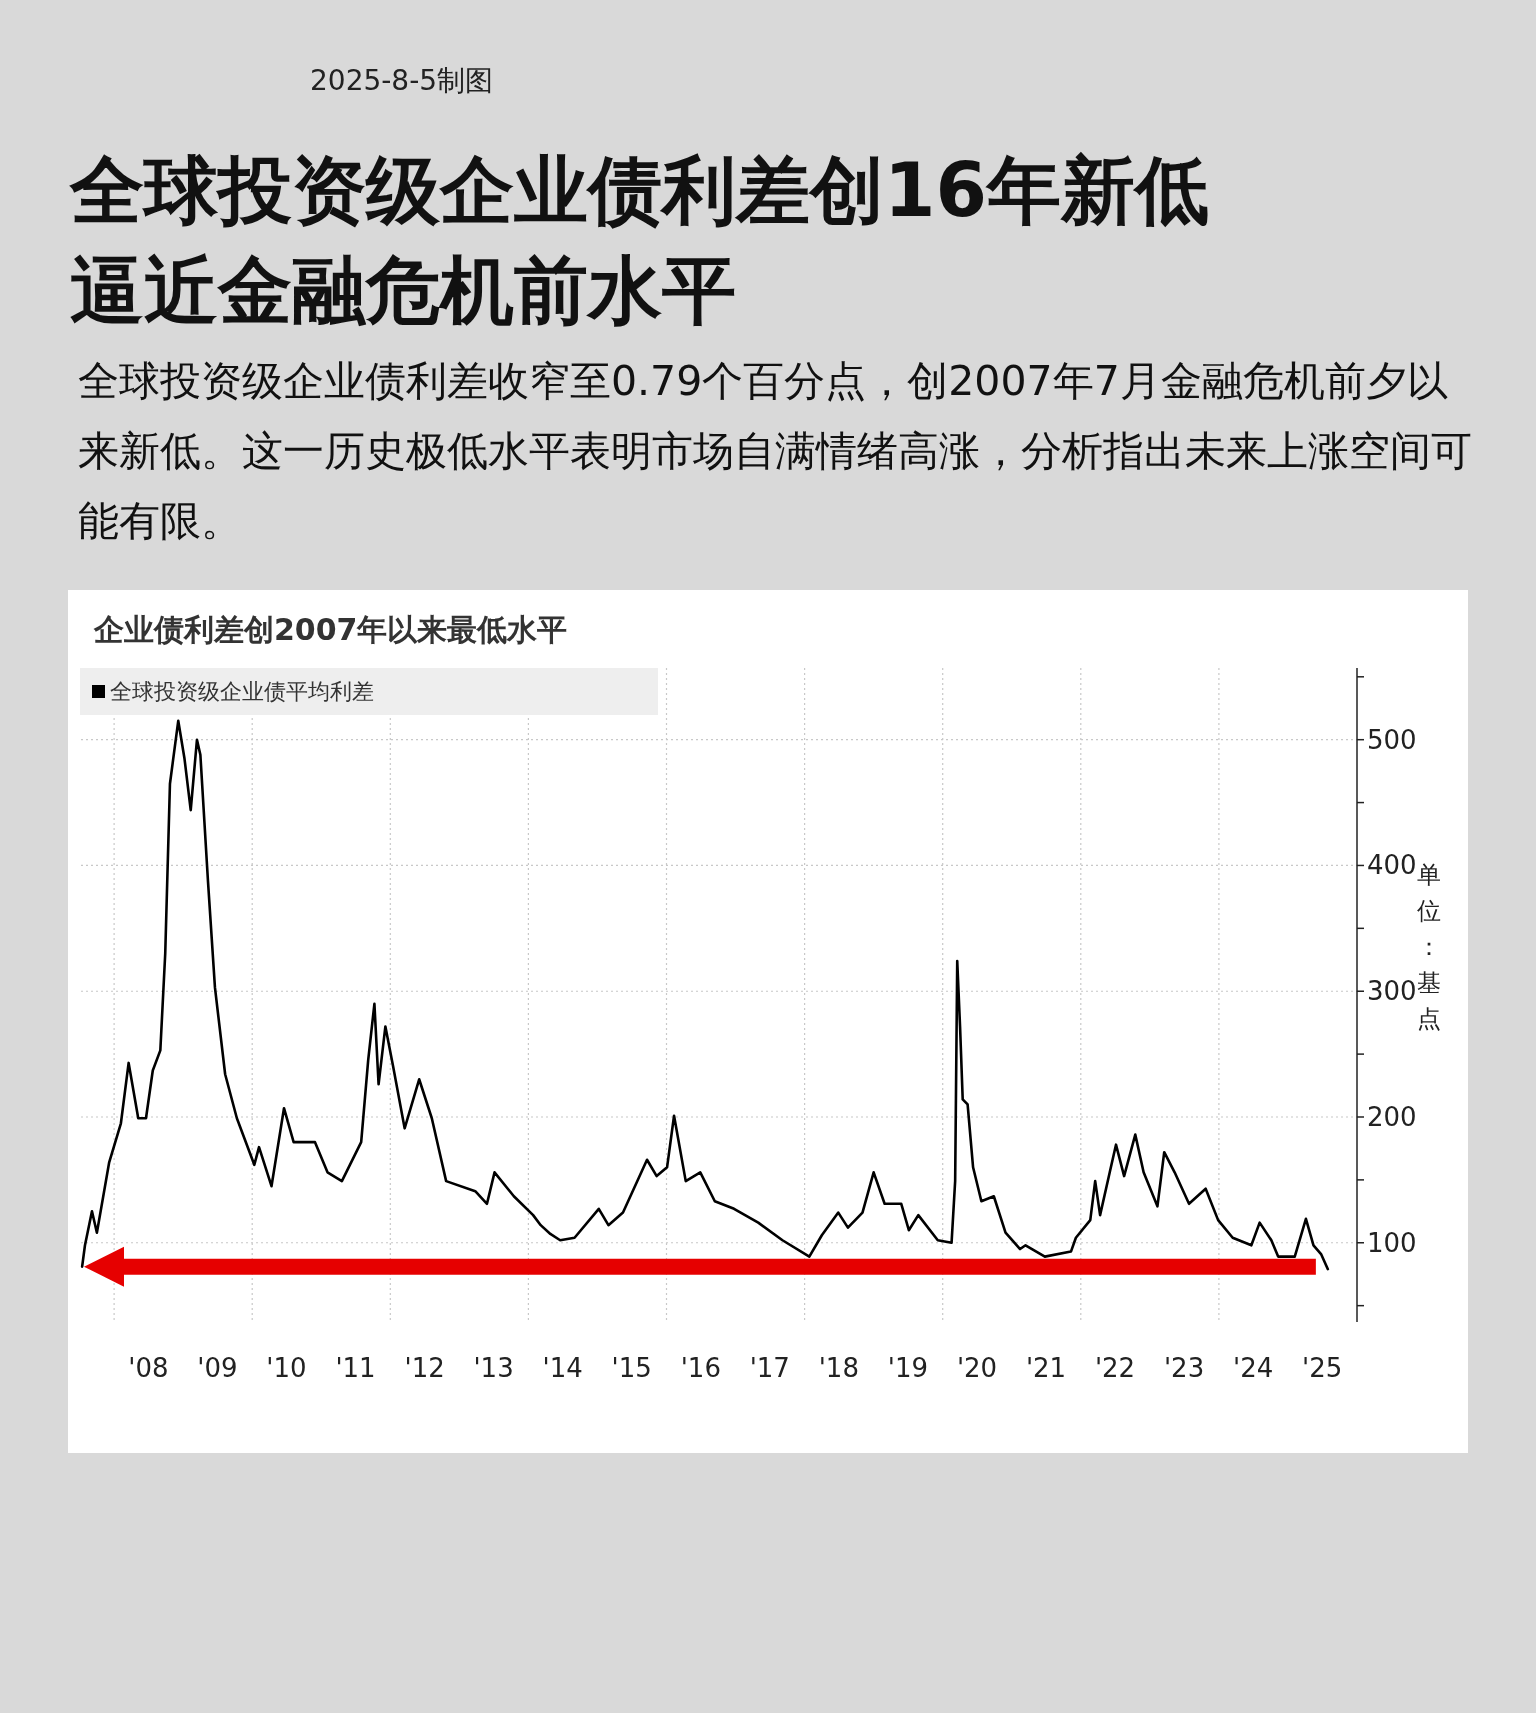 The height and width of the screenshot is (1713, 1536). I want to click on legend-label: 全球投资级企业债平均利差, so click(242, 691).